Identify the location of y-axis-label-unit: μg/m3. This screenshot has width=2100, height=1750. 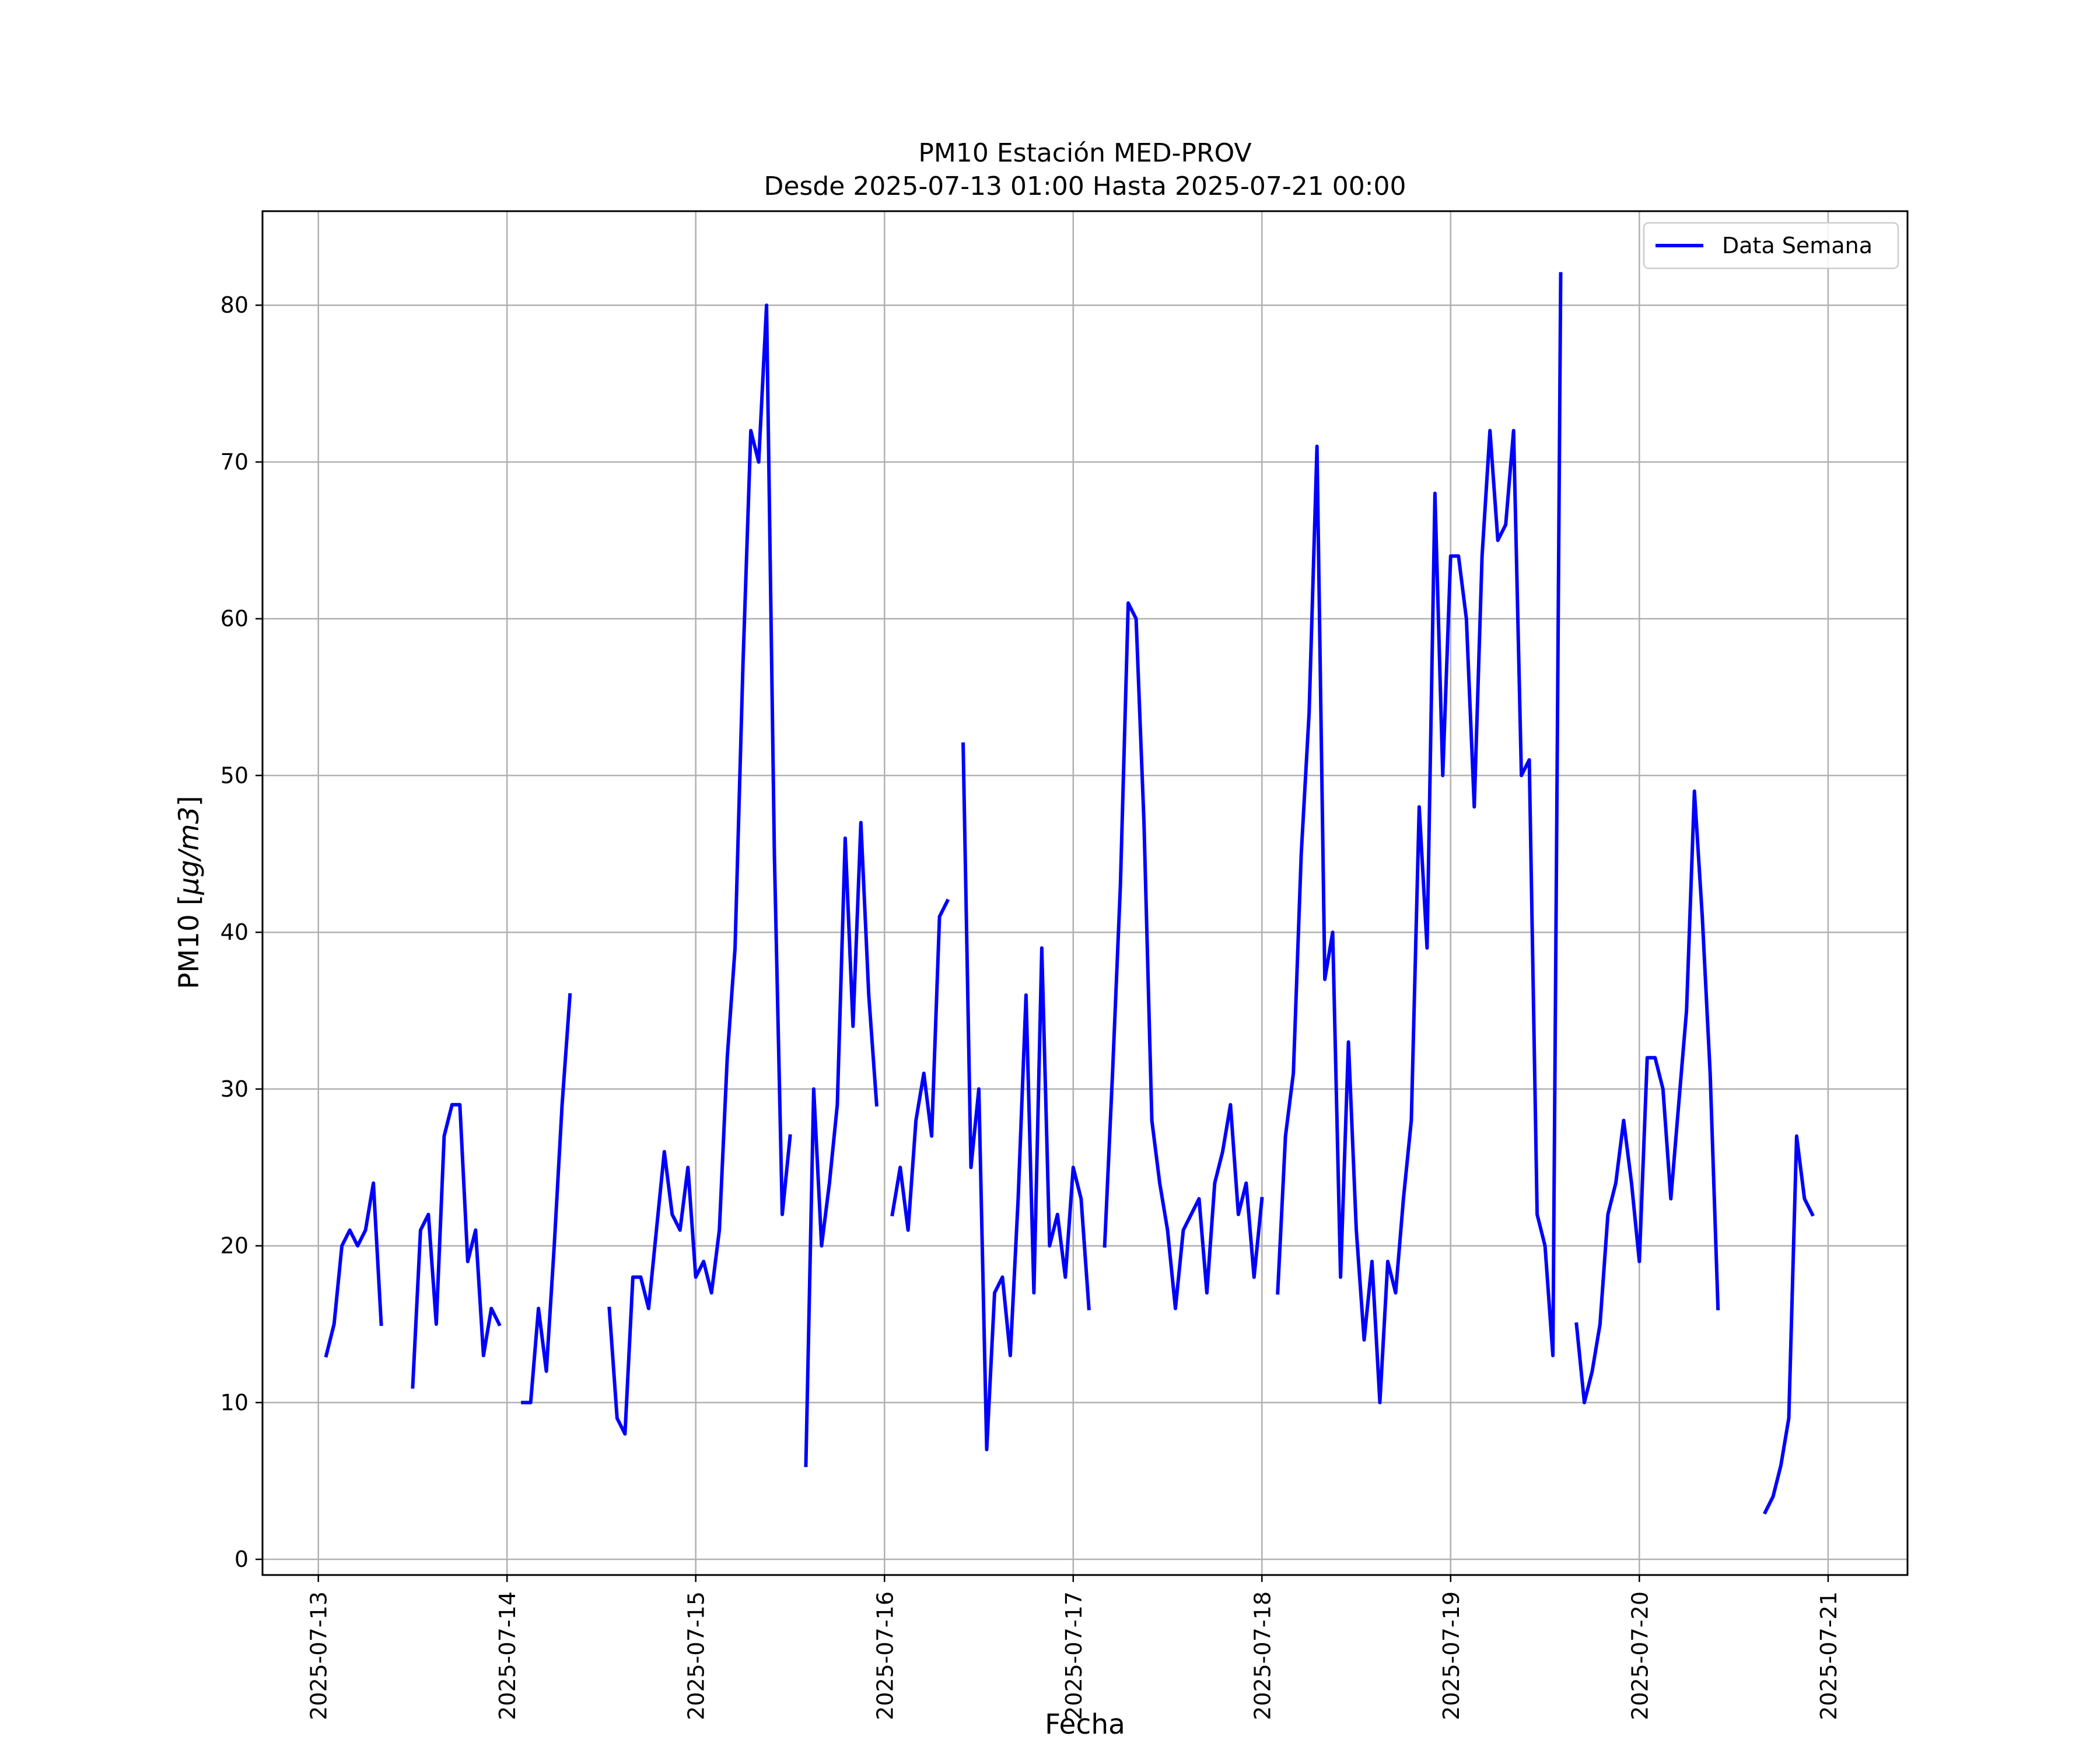
(189, 851).